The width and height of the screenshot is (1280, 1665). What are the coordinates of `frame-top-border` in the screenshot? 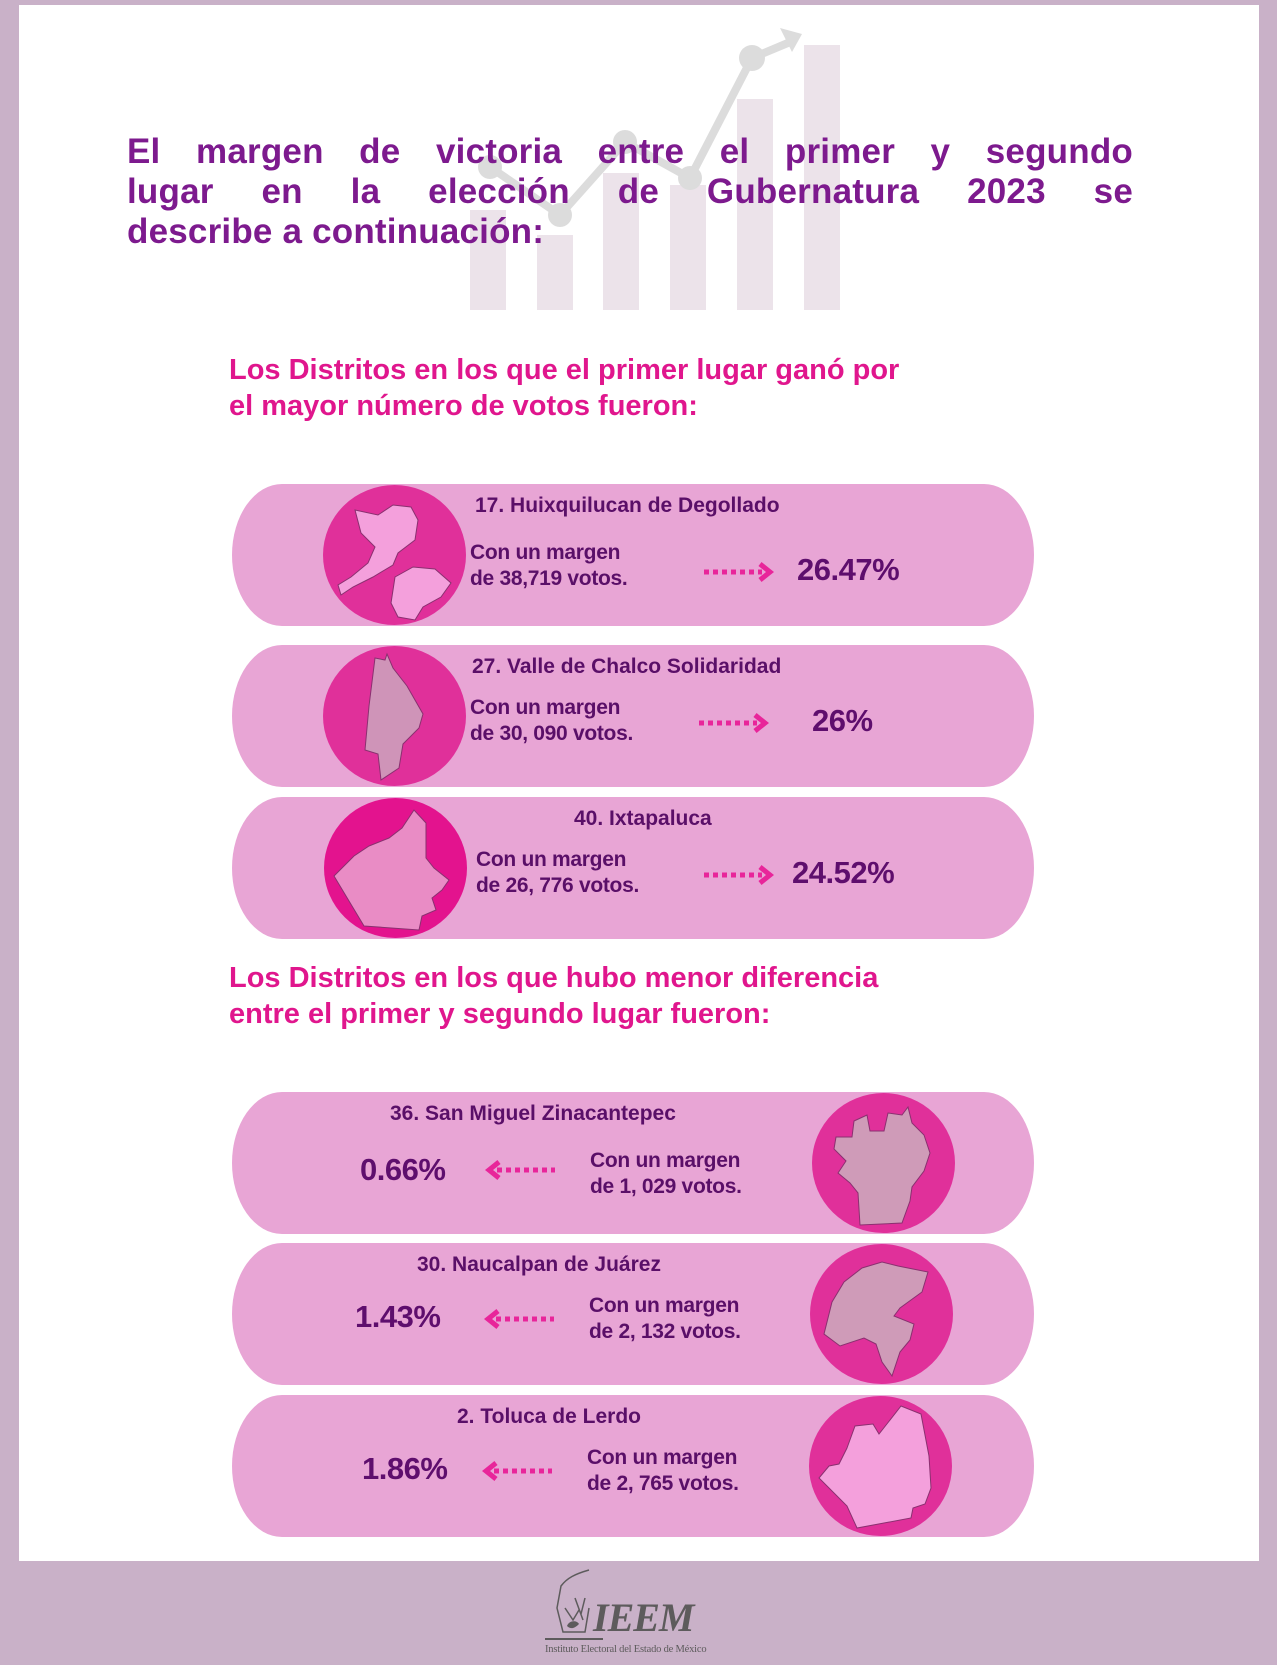 It's located at (638, 2).